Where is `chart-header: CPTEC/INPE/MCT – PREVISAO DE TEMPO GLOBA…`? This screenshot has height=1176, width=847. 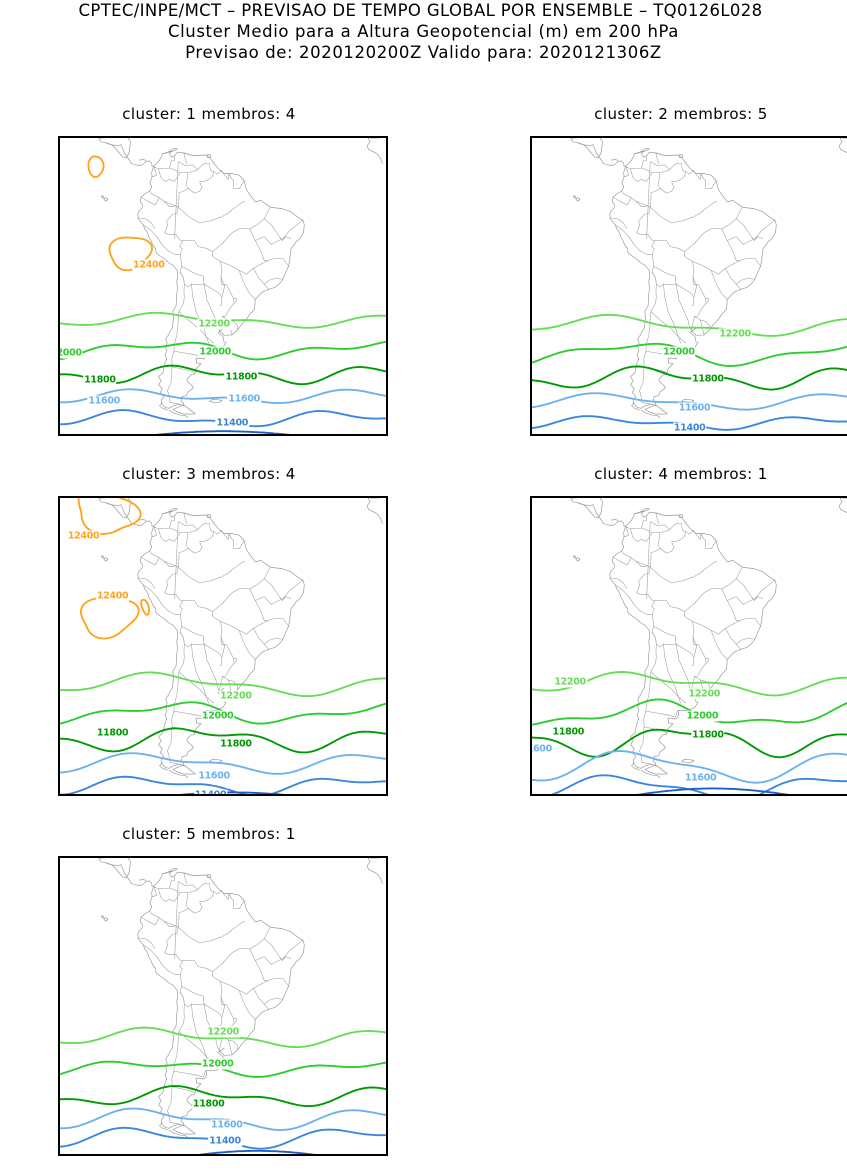
chart-header: CPTEC/INPE/MCT – PREVISAO DE TEMPO GLOBA… is located at coordinates (423, 31).